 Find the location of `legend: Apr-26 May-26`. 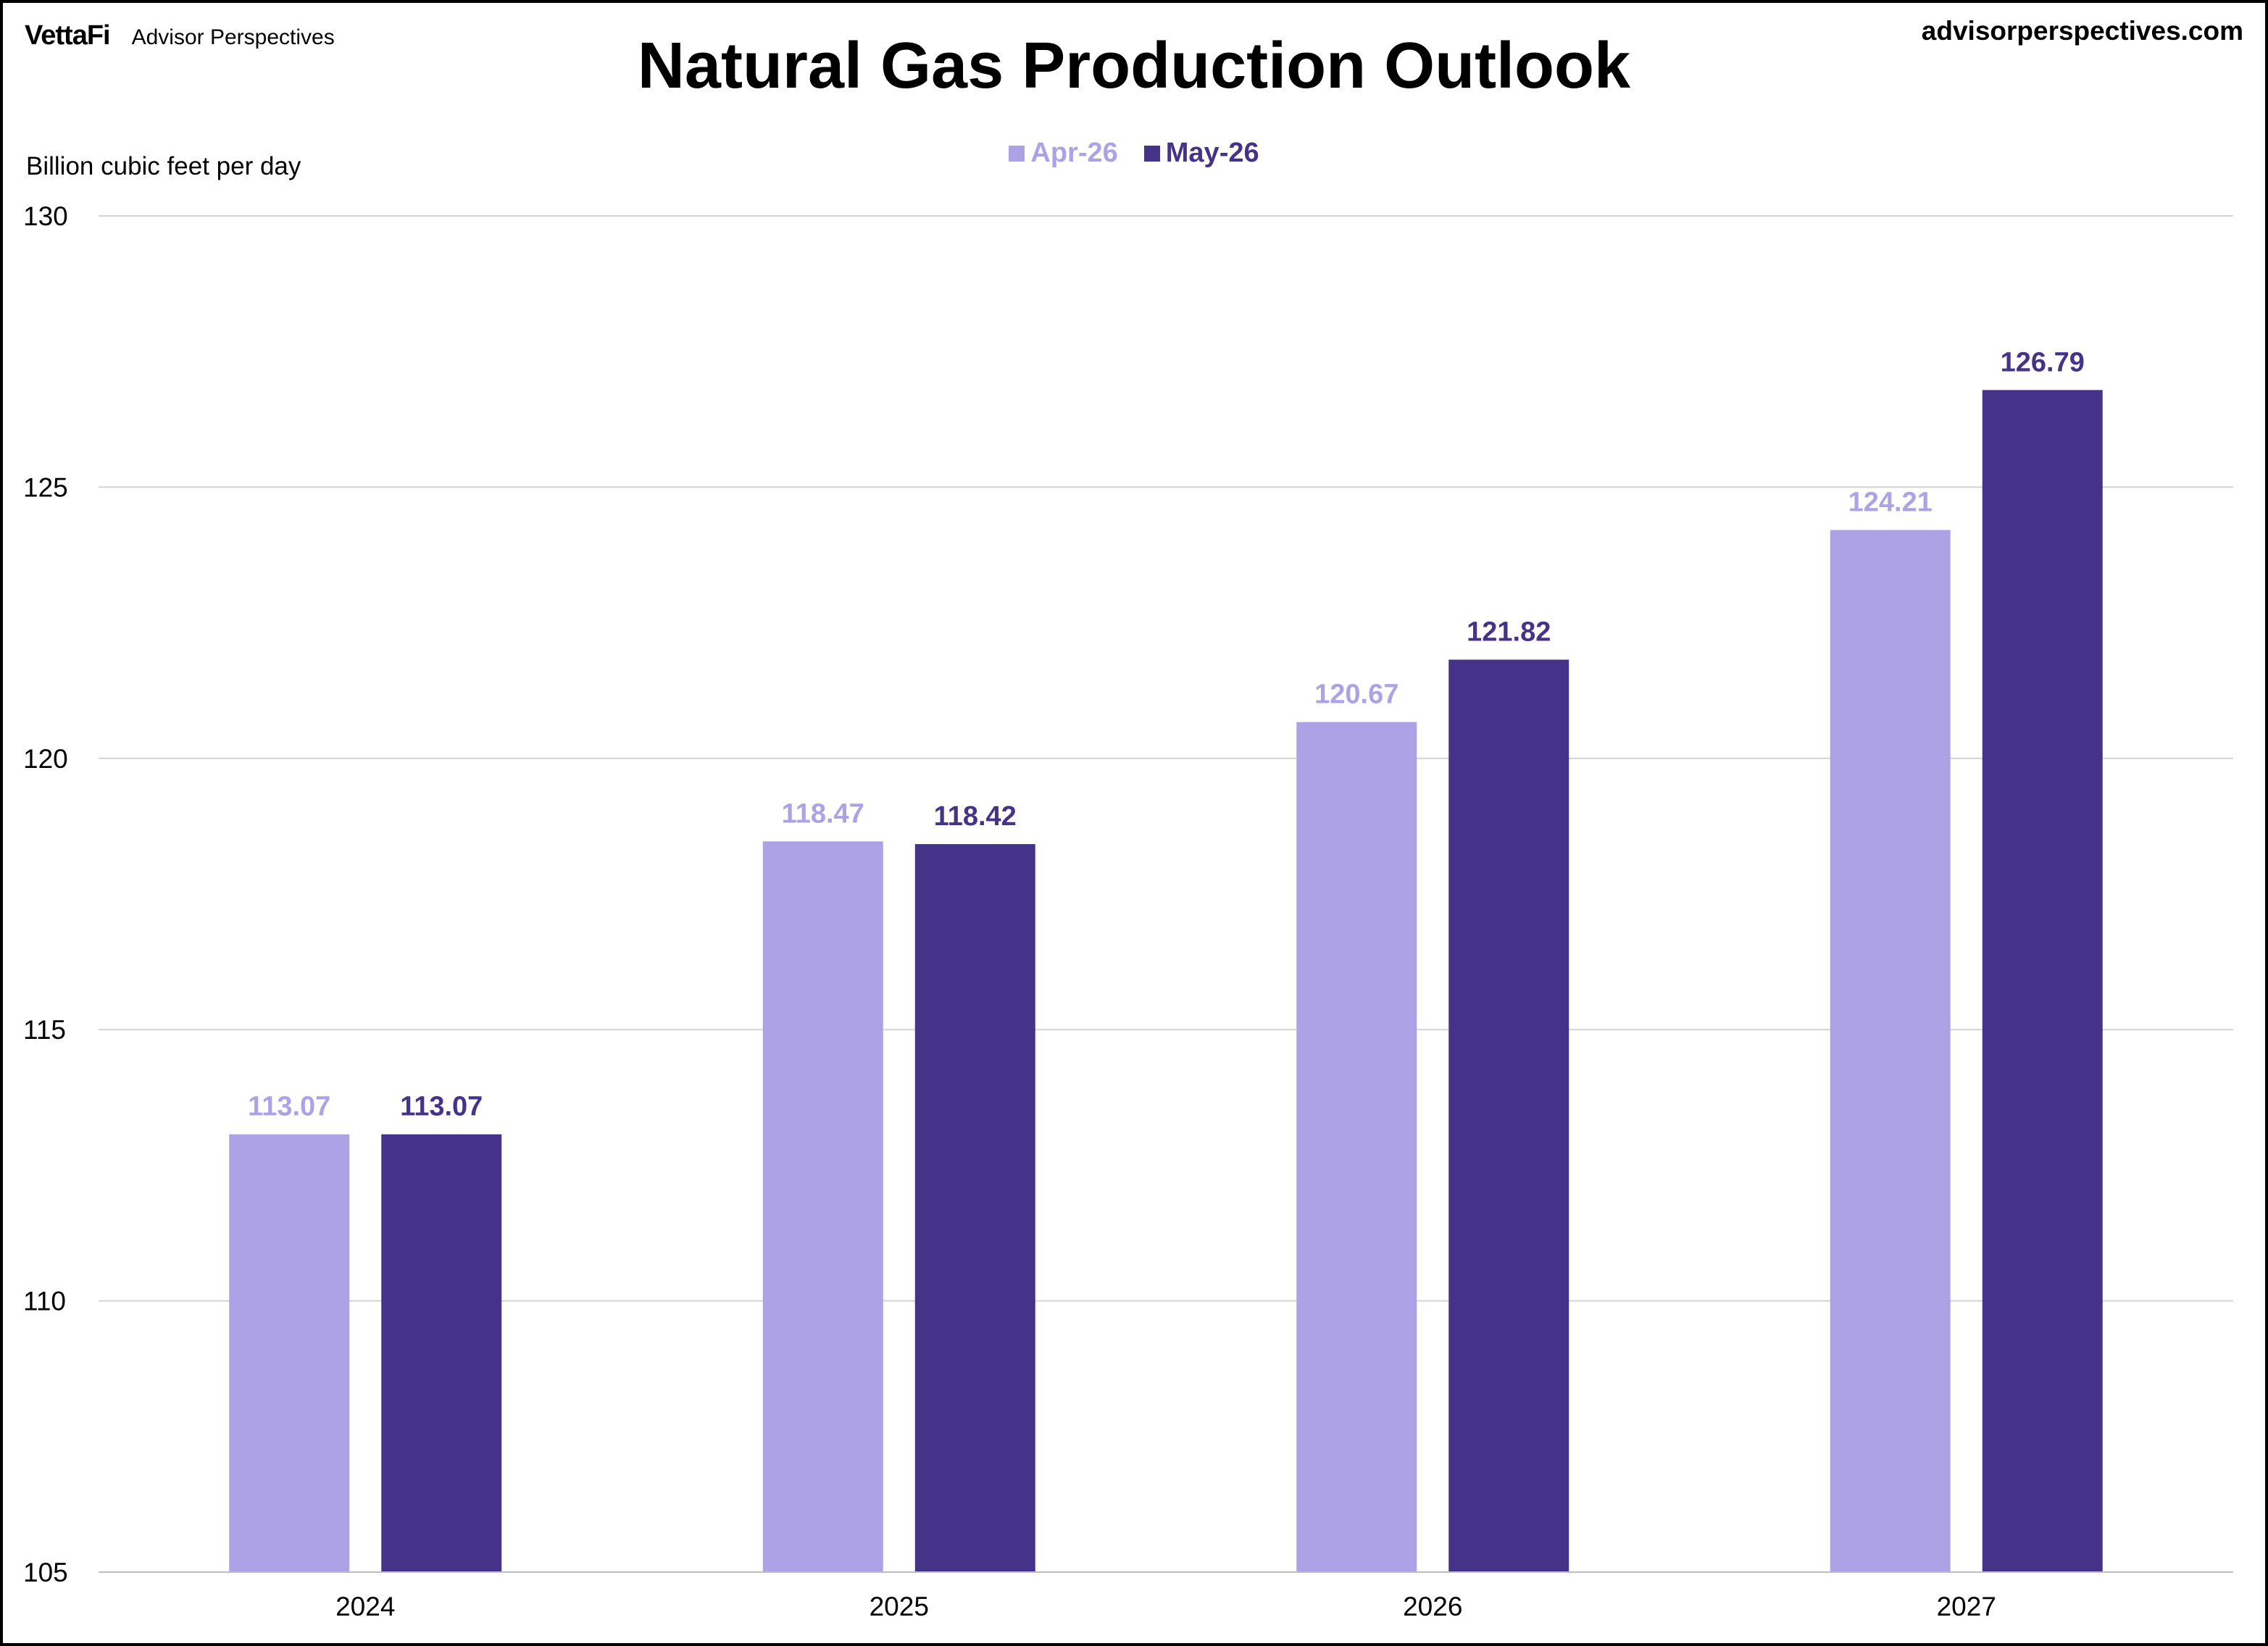

legend: Apr-26 May-26 is located at coordinates (1134, 153).